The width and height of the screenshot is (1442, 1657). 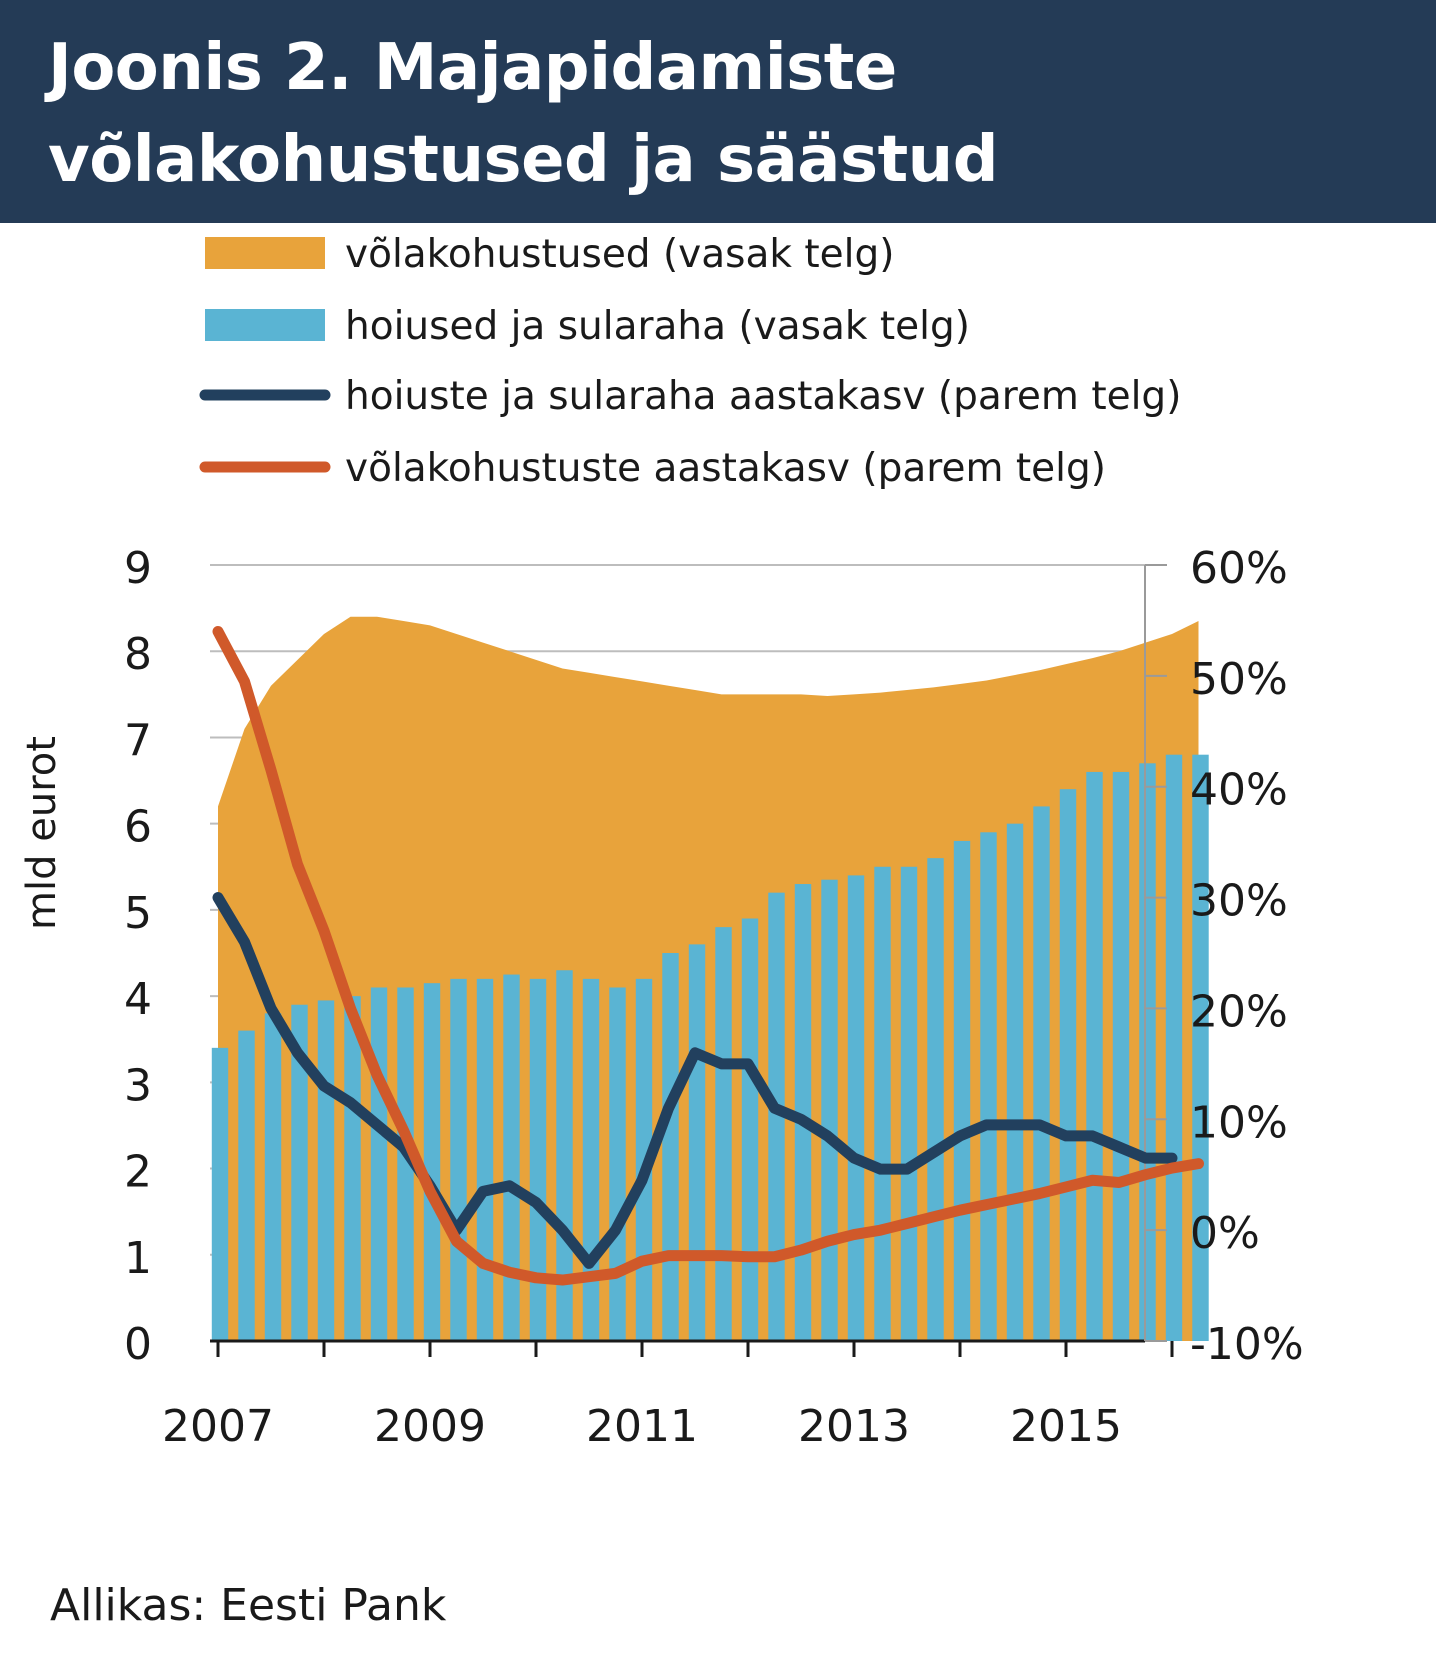 What do you see at coordinates (1066, 1426) in the screenshot?
I see `x-tick-label: 2015` at bounding box center [1066, 1426].